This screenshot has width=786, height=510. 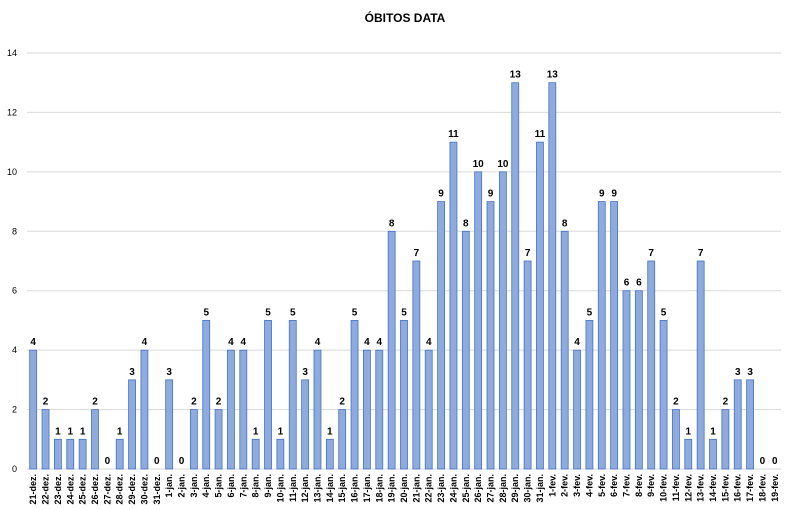 What do you see at coordinates (725, 488) in the screenshot?
I see `x-tick-label: 15-fev.` at bounding box center [725, 488].